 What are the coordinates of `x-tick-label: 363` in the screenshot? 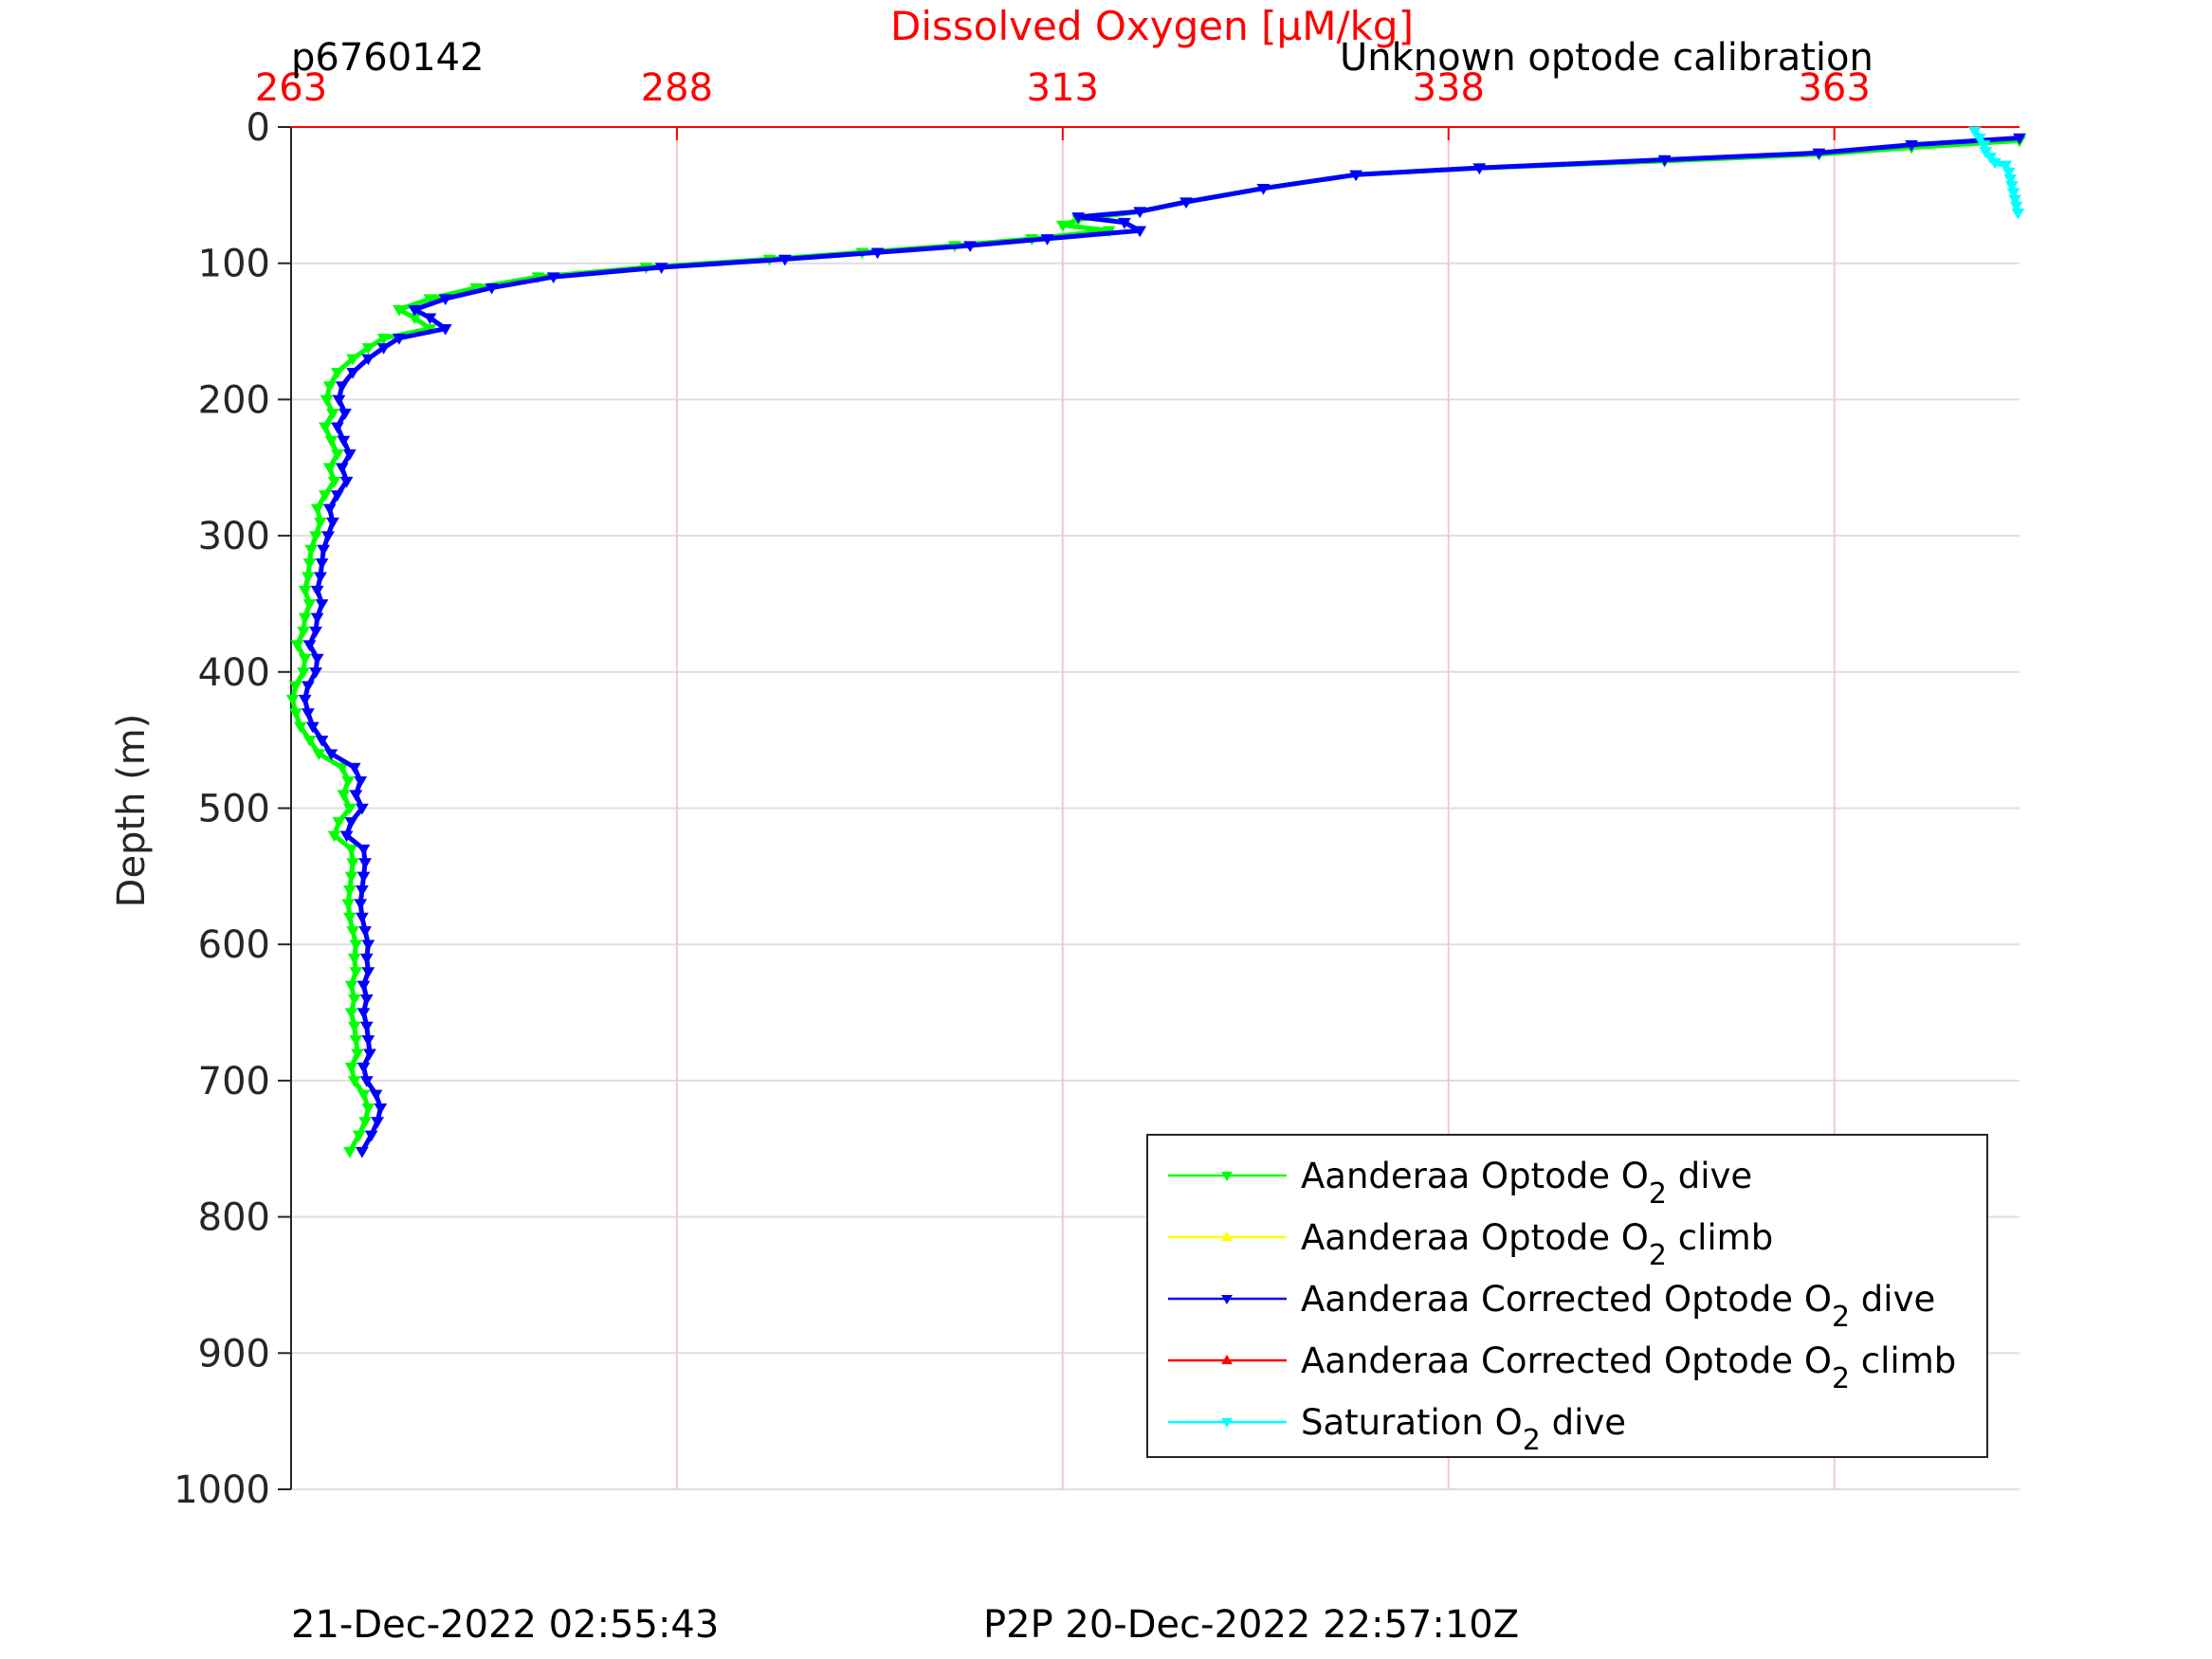 It's located at (1834, 88).